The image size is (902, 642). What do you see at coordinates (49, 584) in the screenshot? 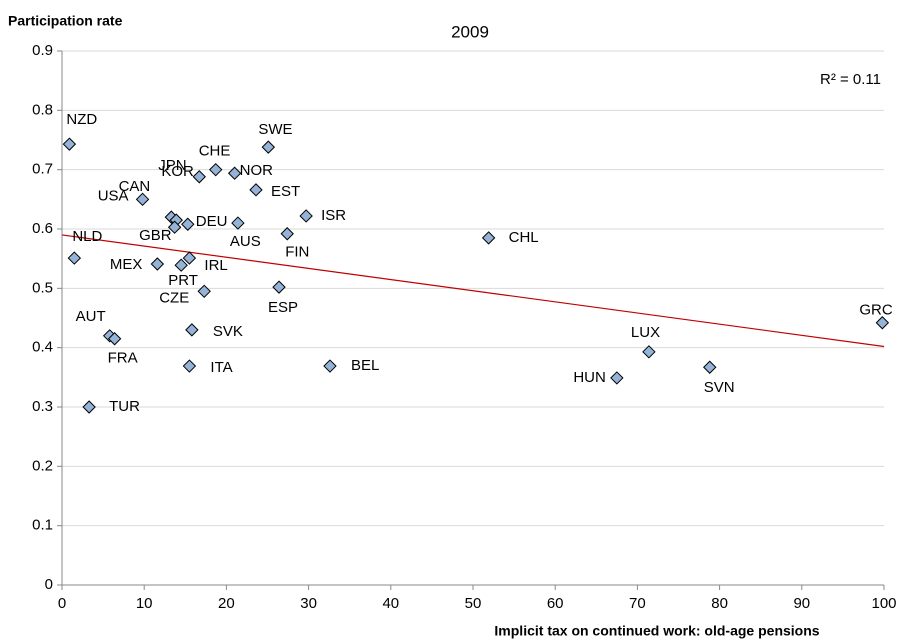
I see `y-tick-label: 0` at bounding box center [49, 584].